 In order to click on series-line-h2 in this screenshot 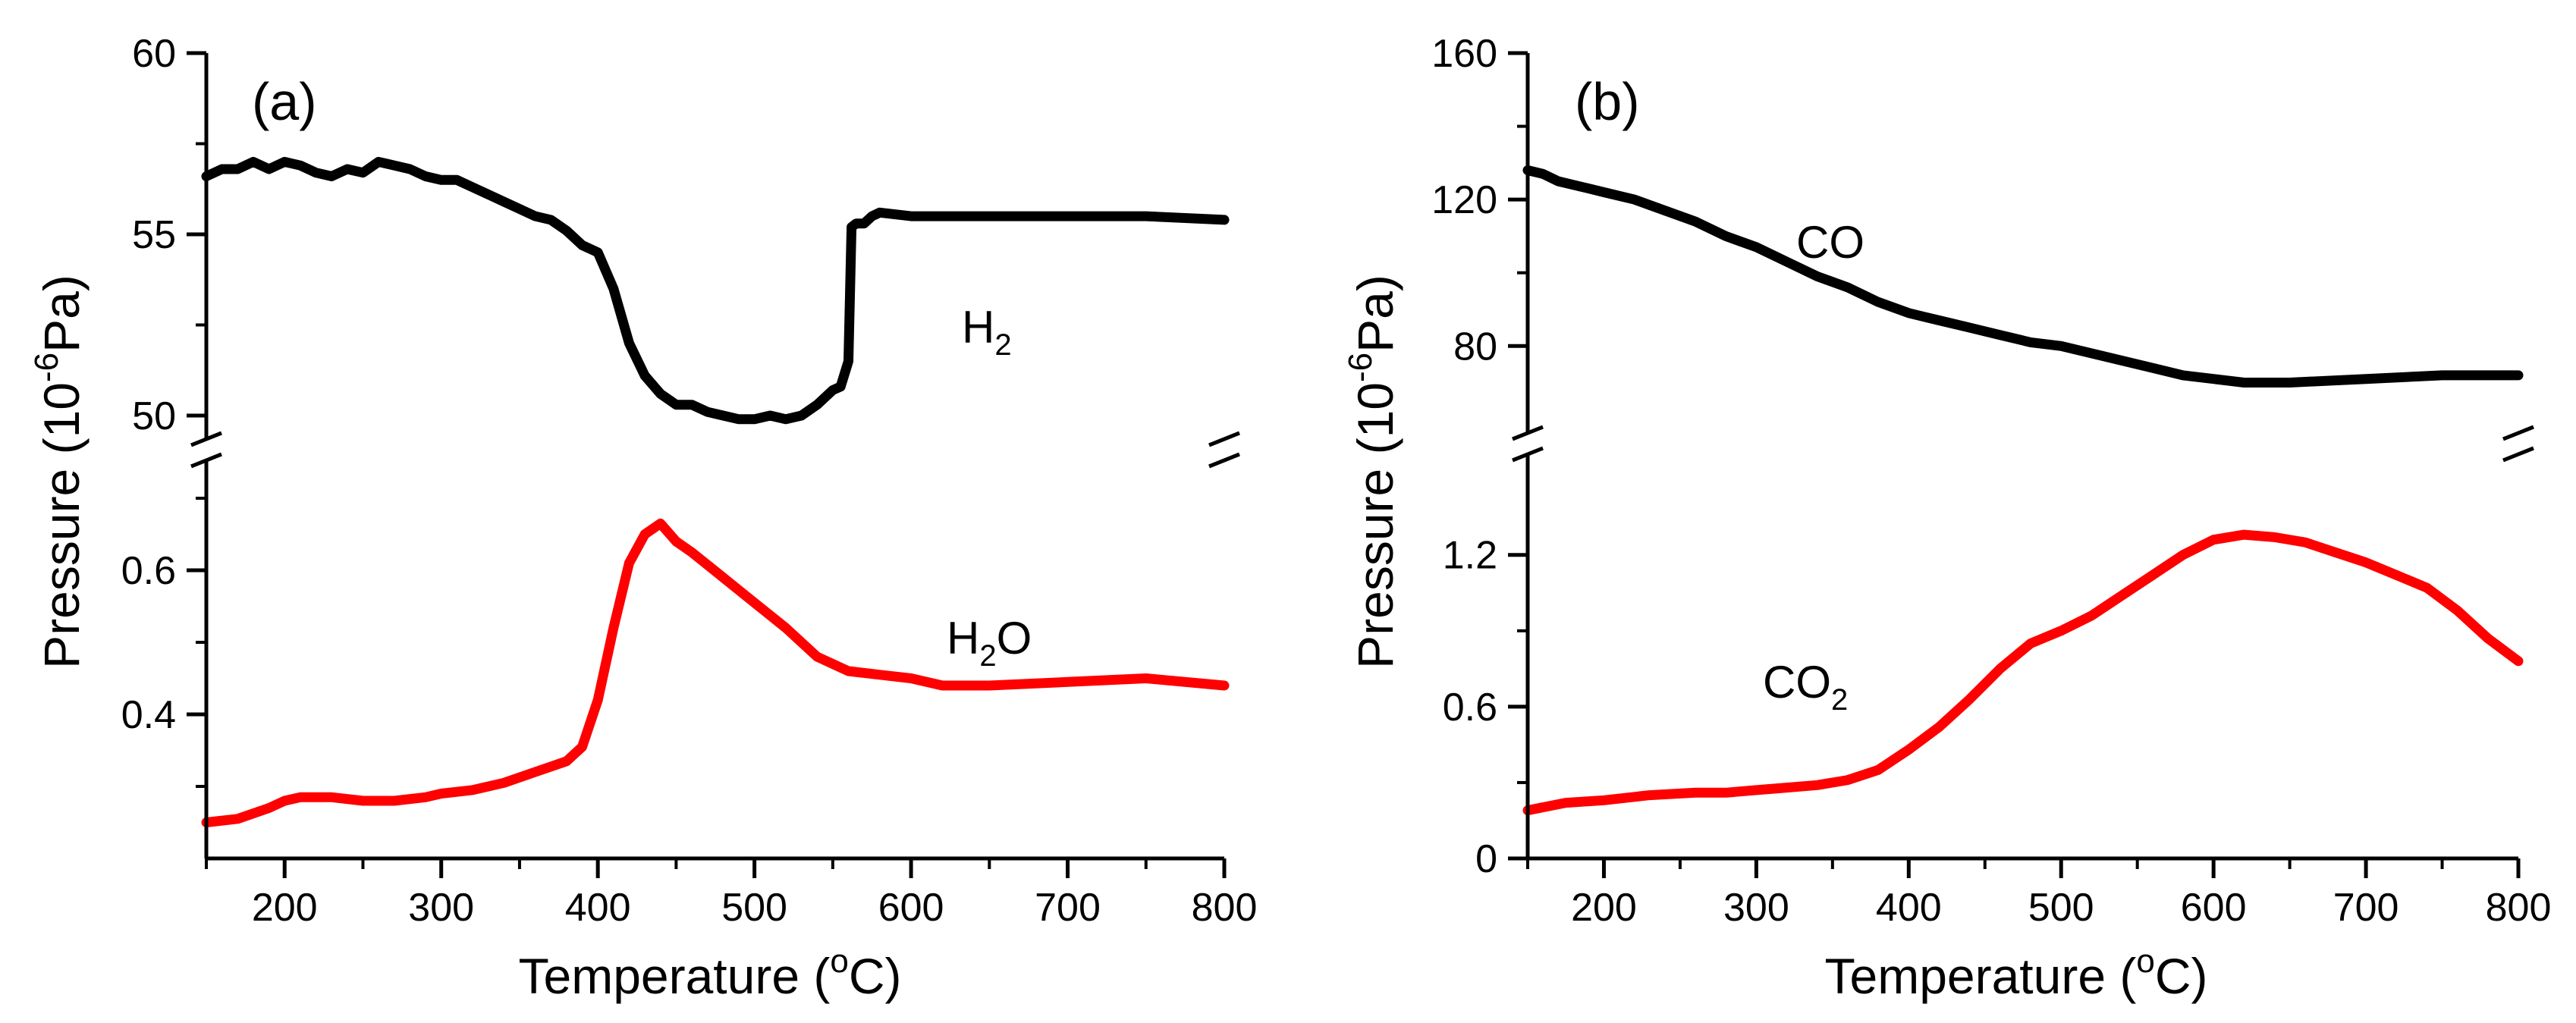, I will do `click(715, 290)`.